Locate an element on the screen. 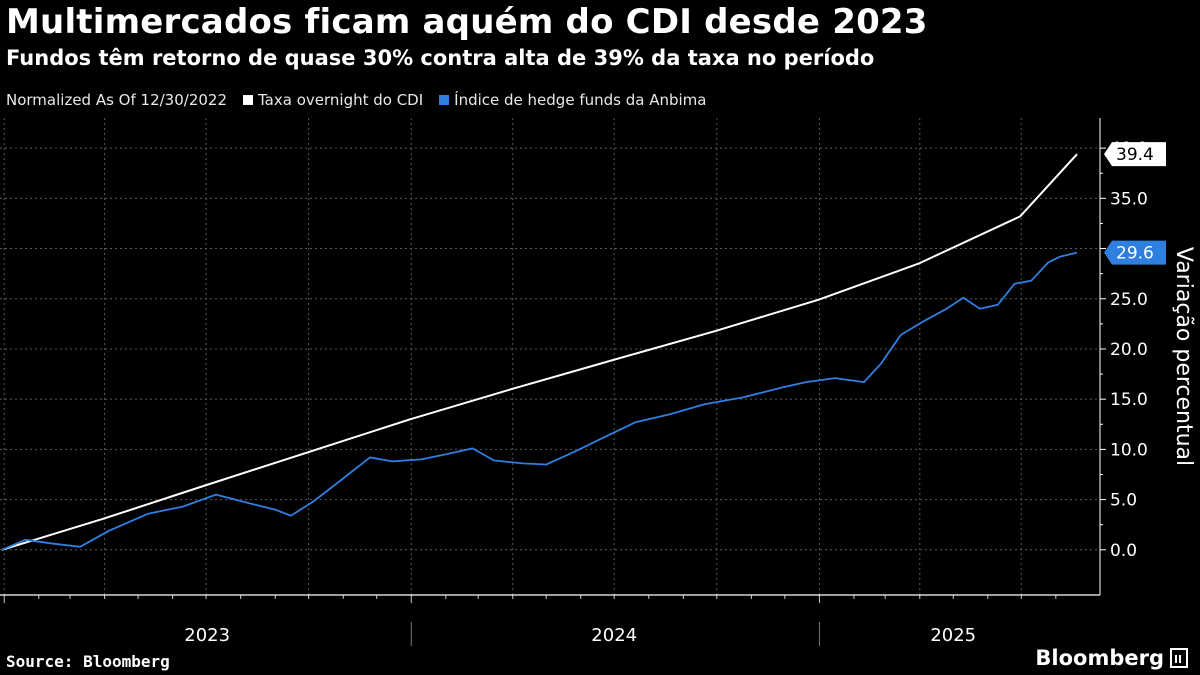 This screenshot has width=1200, height=675. y-tick-label: 25.0 is located at coordinates (1129, 300).